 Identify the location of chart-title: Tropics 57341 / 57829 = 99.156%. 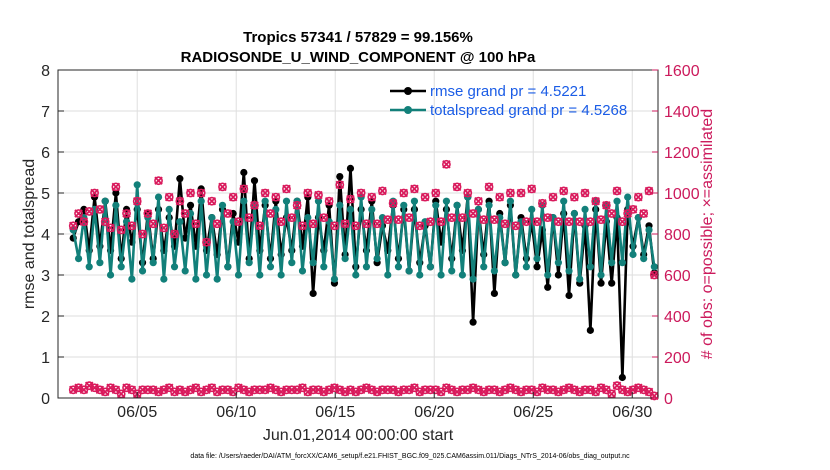
(358, 37).